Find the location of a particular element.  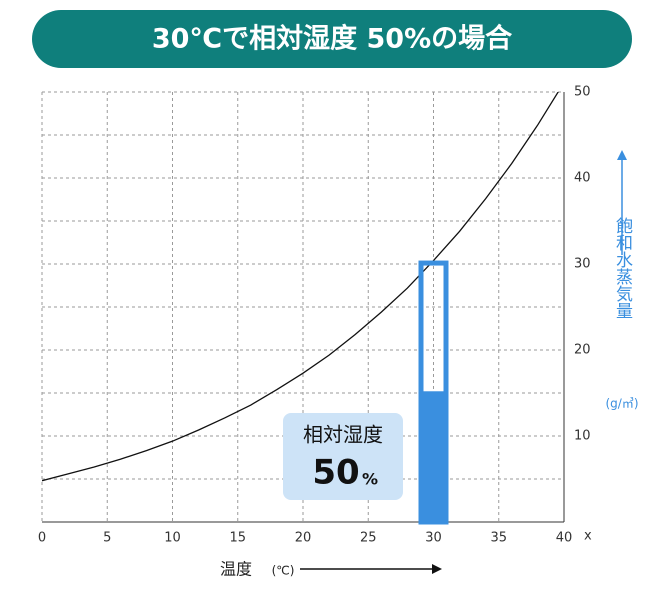

x-label-unit: (℃) is located at coordinates (283, 571).